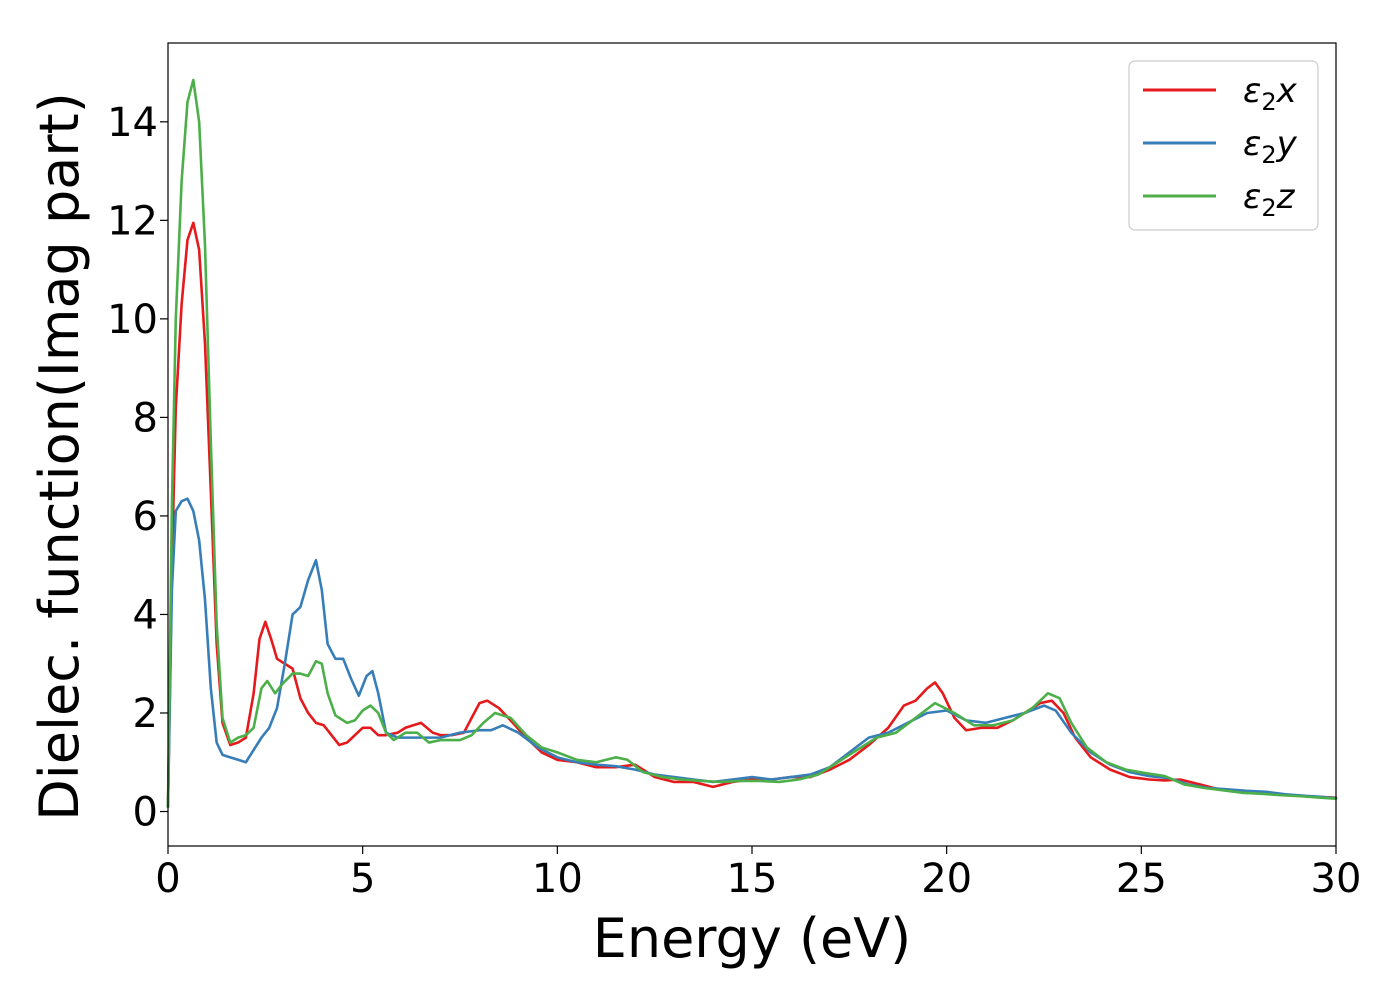 The height and width of the screenshot is (1000, 1400). I want to click on x-axis-ticks: 0 5 10 15 20 25 30, so click(758, 874).